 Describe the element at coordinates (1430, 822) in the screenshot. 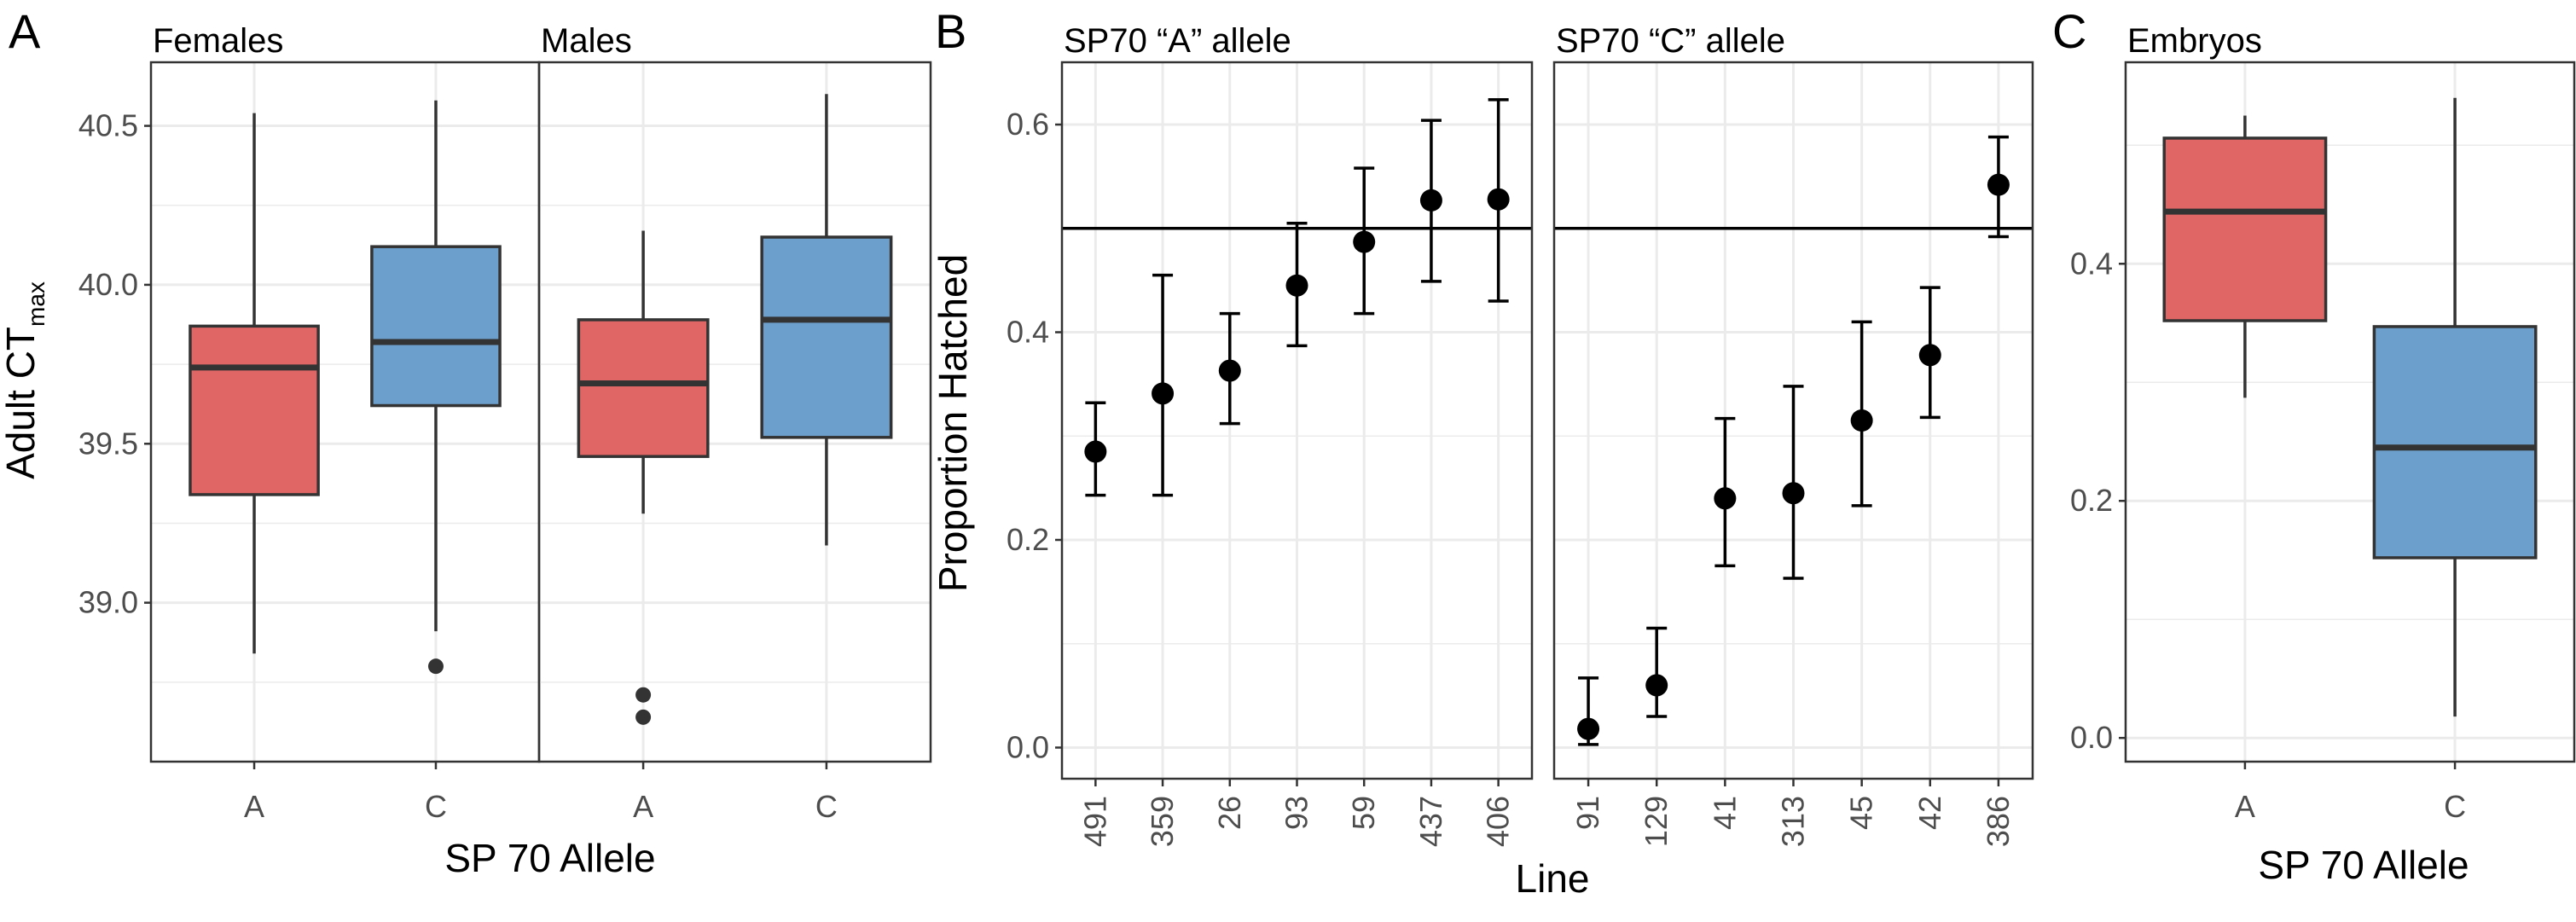

I see `panel-b-facet-1-xtick-label: 437` at that location.